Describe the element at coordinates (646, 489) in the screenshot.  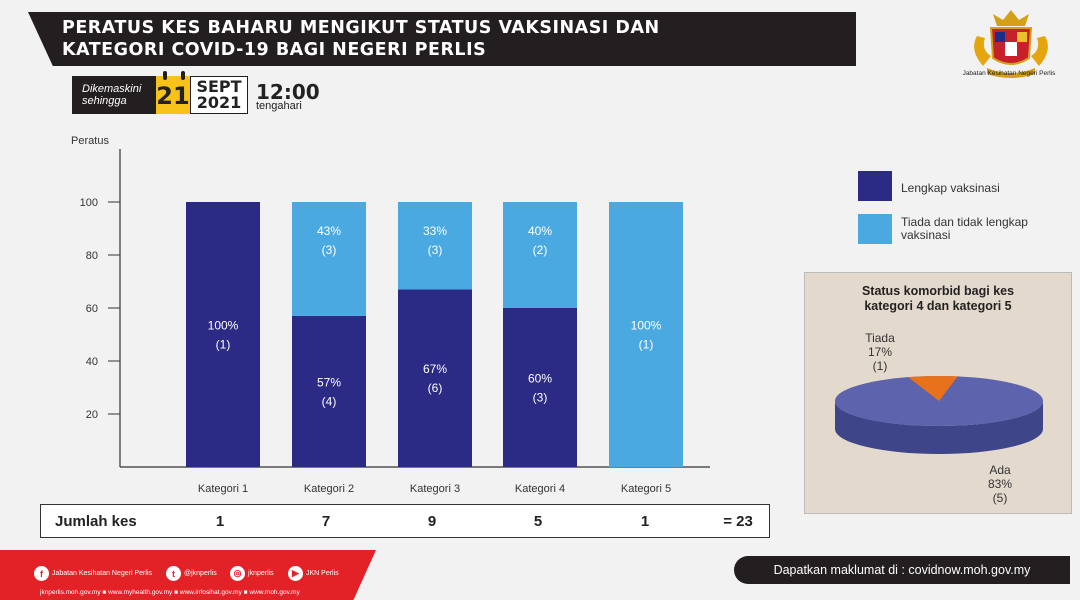
I see `x-tick-label: Kategori 5` at that location.